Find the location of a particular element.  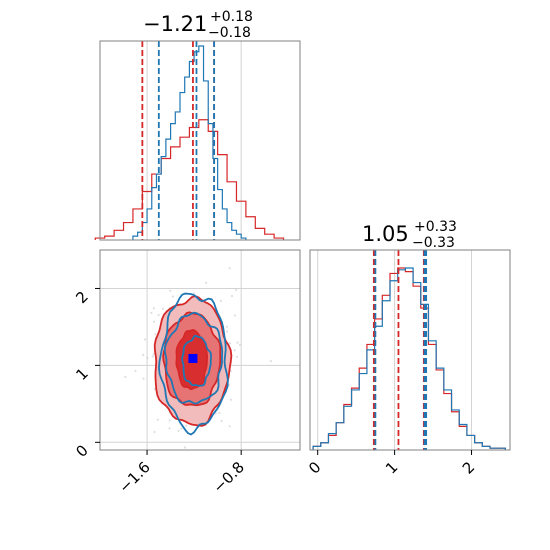

hist1-red-series is located at coordinates (189, 179).